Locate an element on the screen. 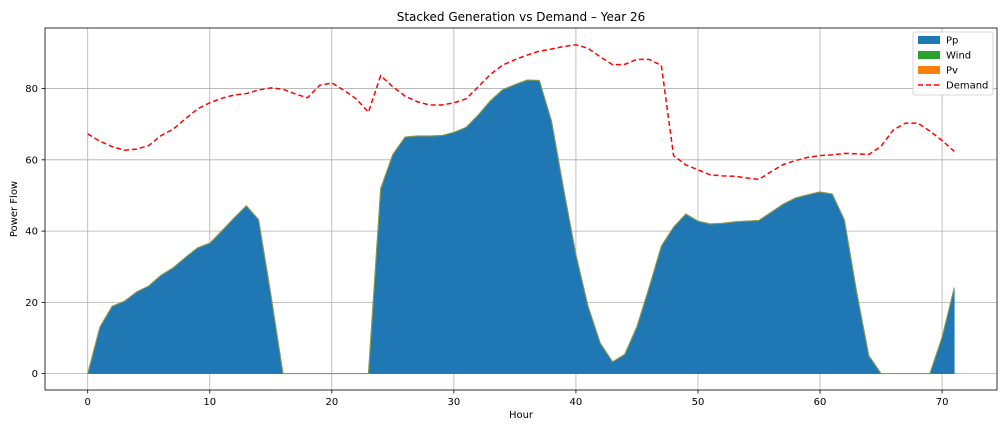  x-axis-label: Hour is located at coordinates (521, 415).